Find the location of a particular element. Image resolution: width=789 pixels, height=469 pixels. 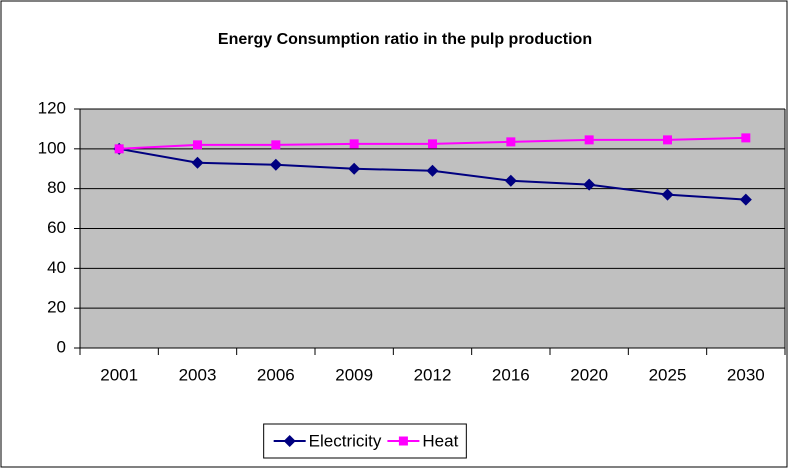

y-tick-label: 0 is located at coordinates (61, 346).